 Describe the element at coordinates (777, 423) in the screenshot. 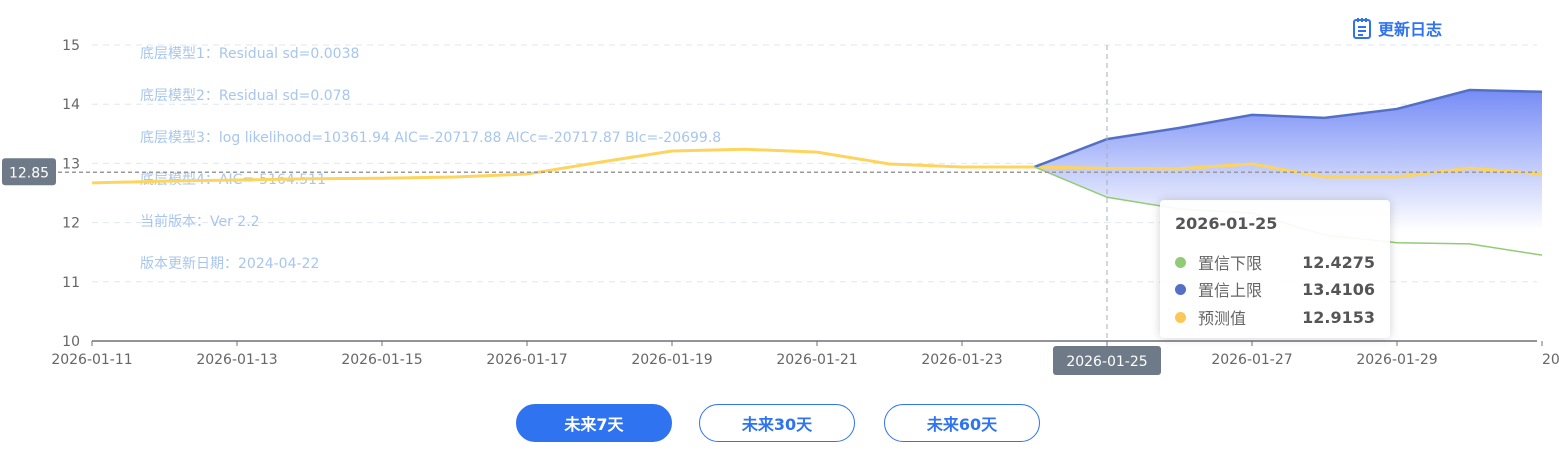

I see `next-30-days-button: 未来30天` at that location.